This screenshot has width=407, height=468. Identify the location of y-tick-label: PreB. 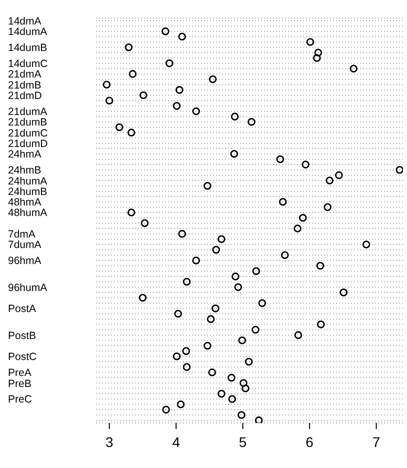
(20, 384).